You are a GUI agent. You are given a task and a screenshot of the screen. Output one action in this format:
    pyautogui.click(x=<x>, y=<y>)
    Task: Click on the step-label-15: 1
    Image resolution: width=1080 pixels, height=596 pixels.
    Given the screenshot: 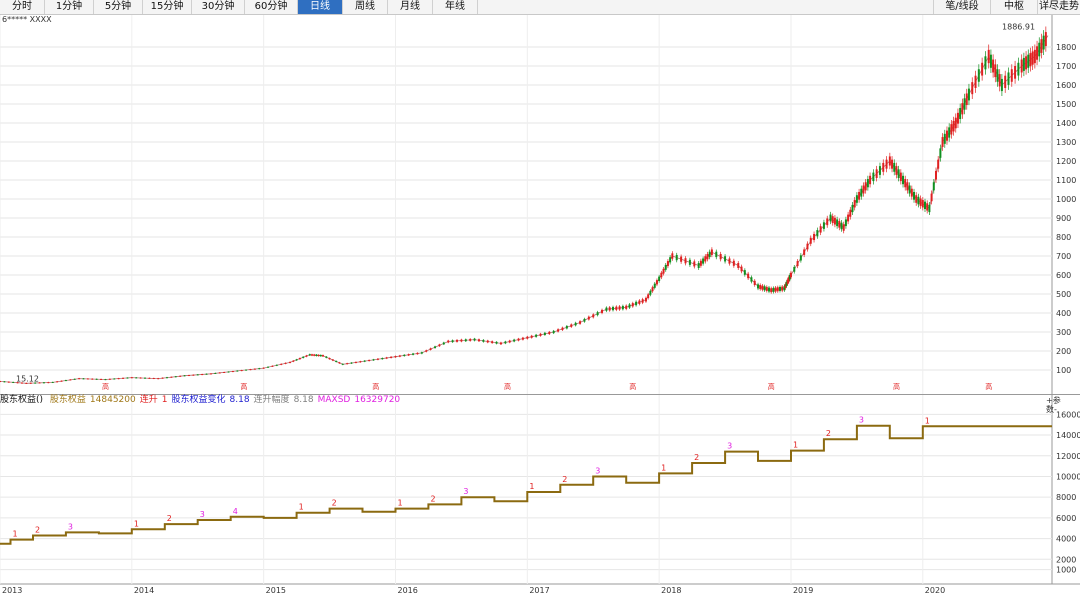 What is the action you would take?
    pyautogui.click(x=663, y=467)
    